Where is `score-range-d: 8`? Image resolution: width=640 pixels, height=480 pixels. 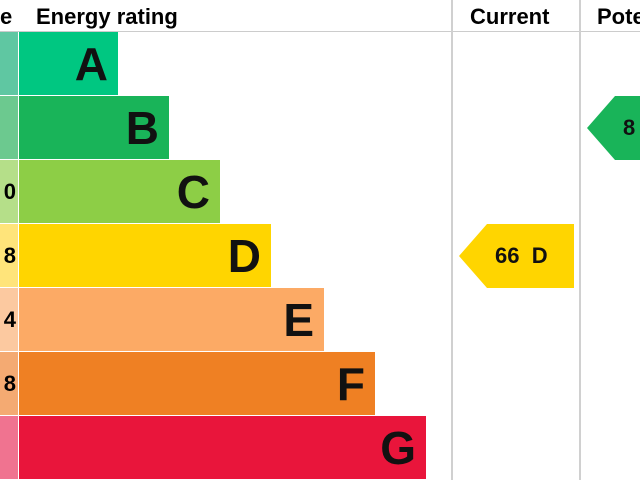 score-range-d: 8 is located at coordinates (9, 255).